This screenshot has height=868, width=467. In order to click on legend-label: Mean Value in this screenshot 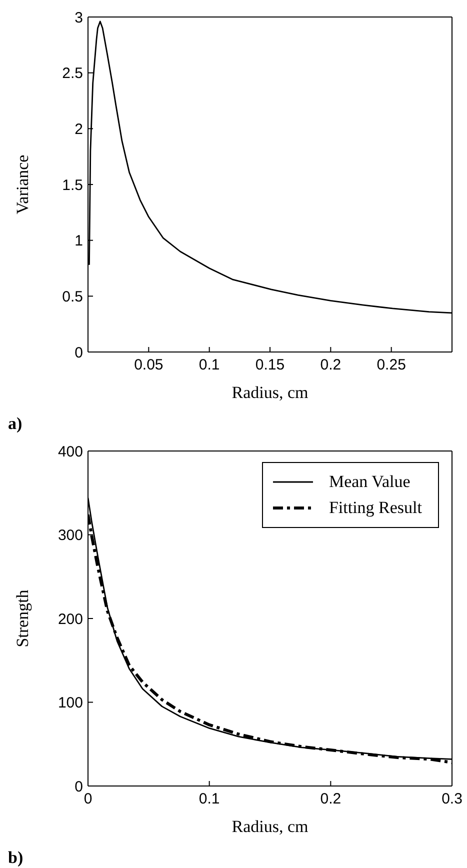, I will do `click(369, 482)`.